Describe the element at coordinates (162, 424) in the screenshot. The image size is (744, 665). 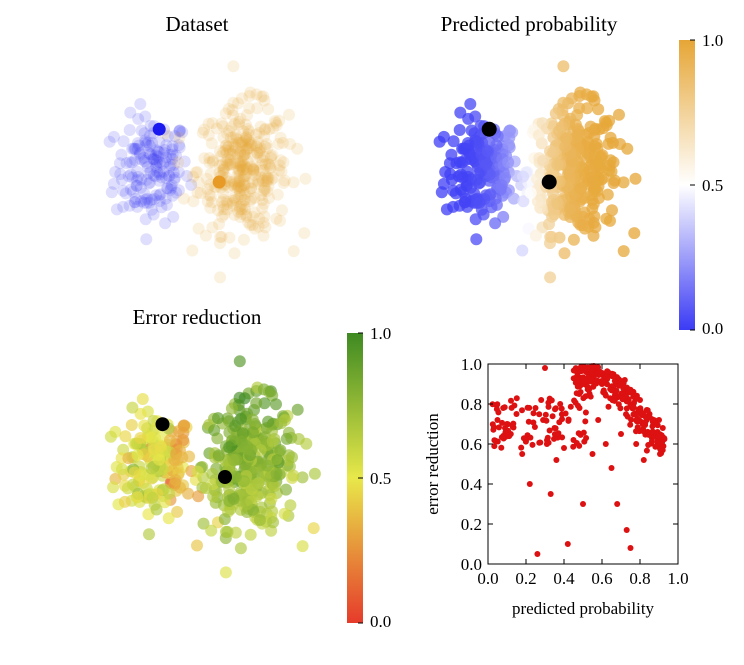
I see `highlighted-point` at that location.